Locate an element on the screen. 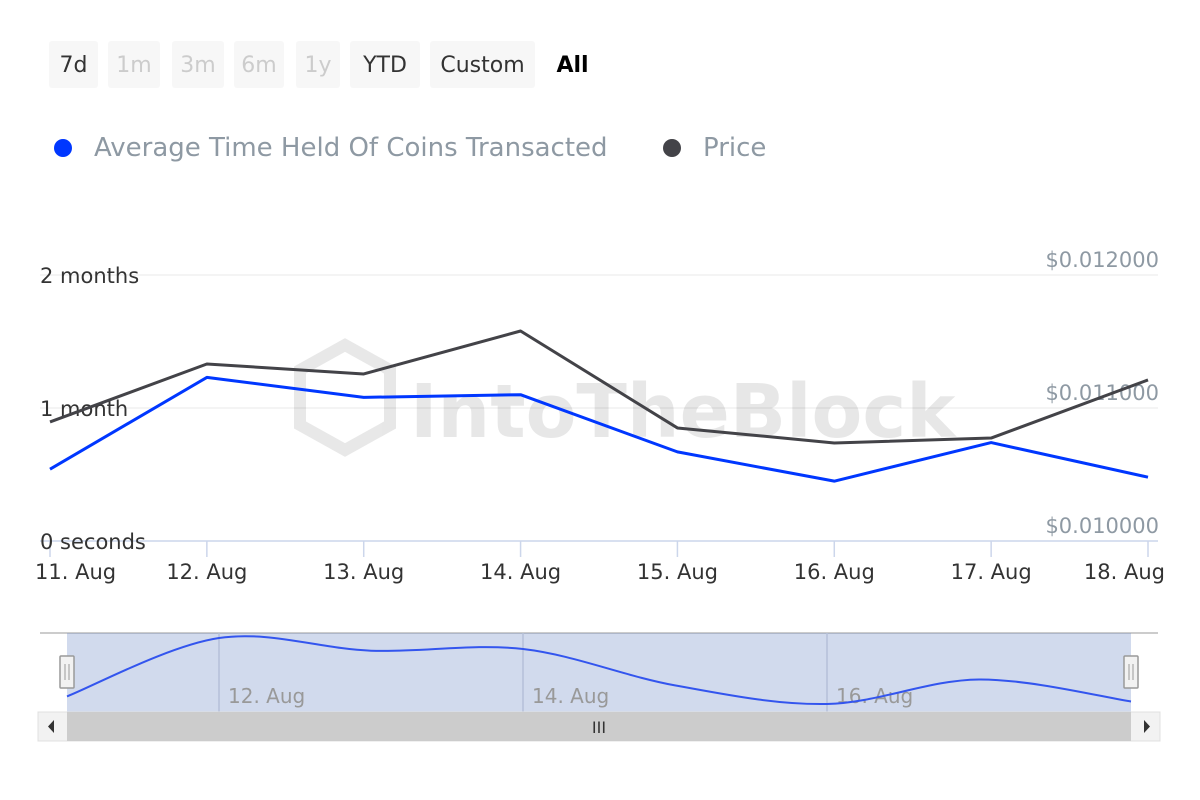 Image resolution: width=1200 pixels, height=800 pixels. left-axis-label: 0 seconds is located at coordinates (93, 542).